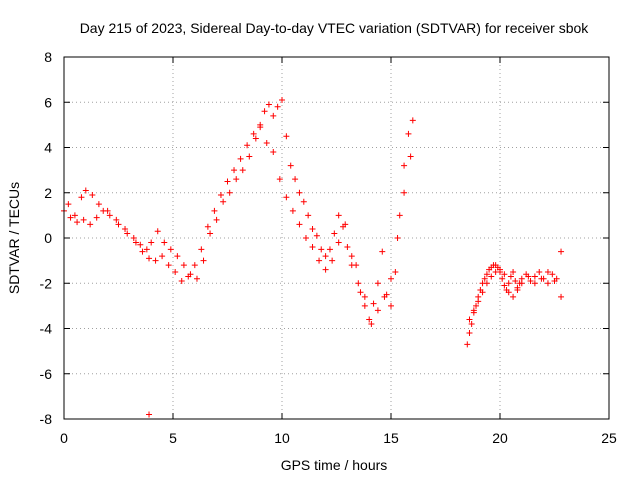 The height and width of the screenshot is (480, 640). I want to click on x-tick-label: 20, so click(500, 438).